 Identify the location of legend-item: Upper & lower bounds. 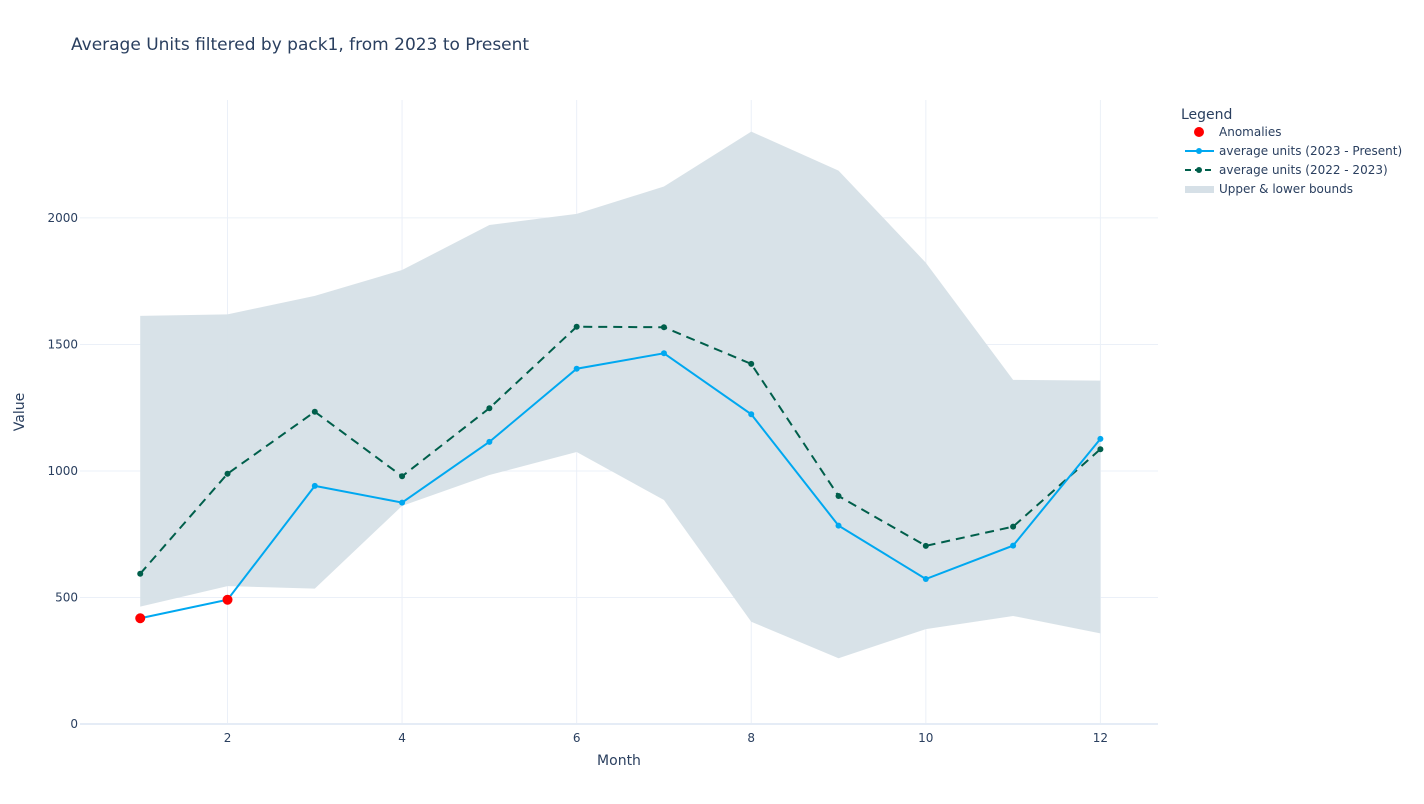
(1269, 189).